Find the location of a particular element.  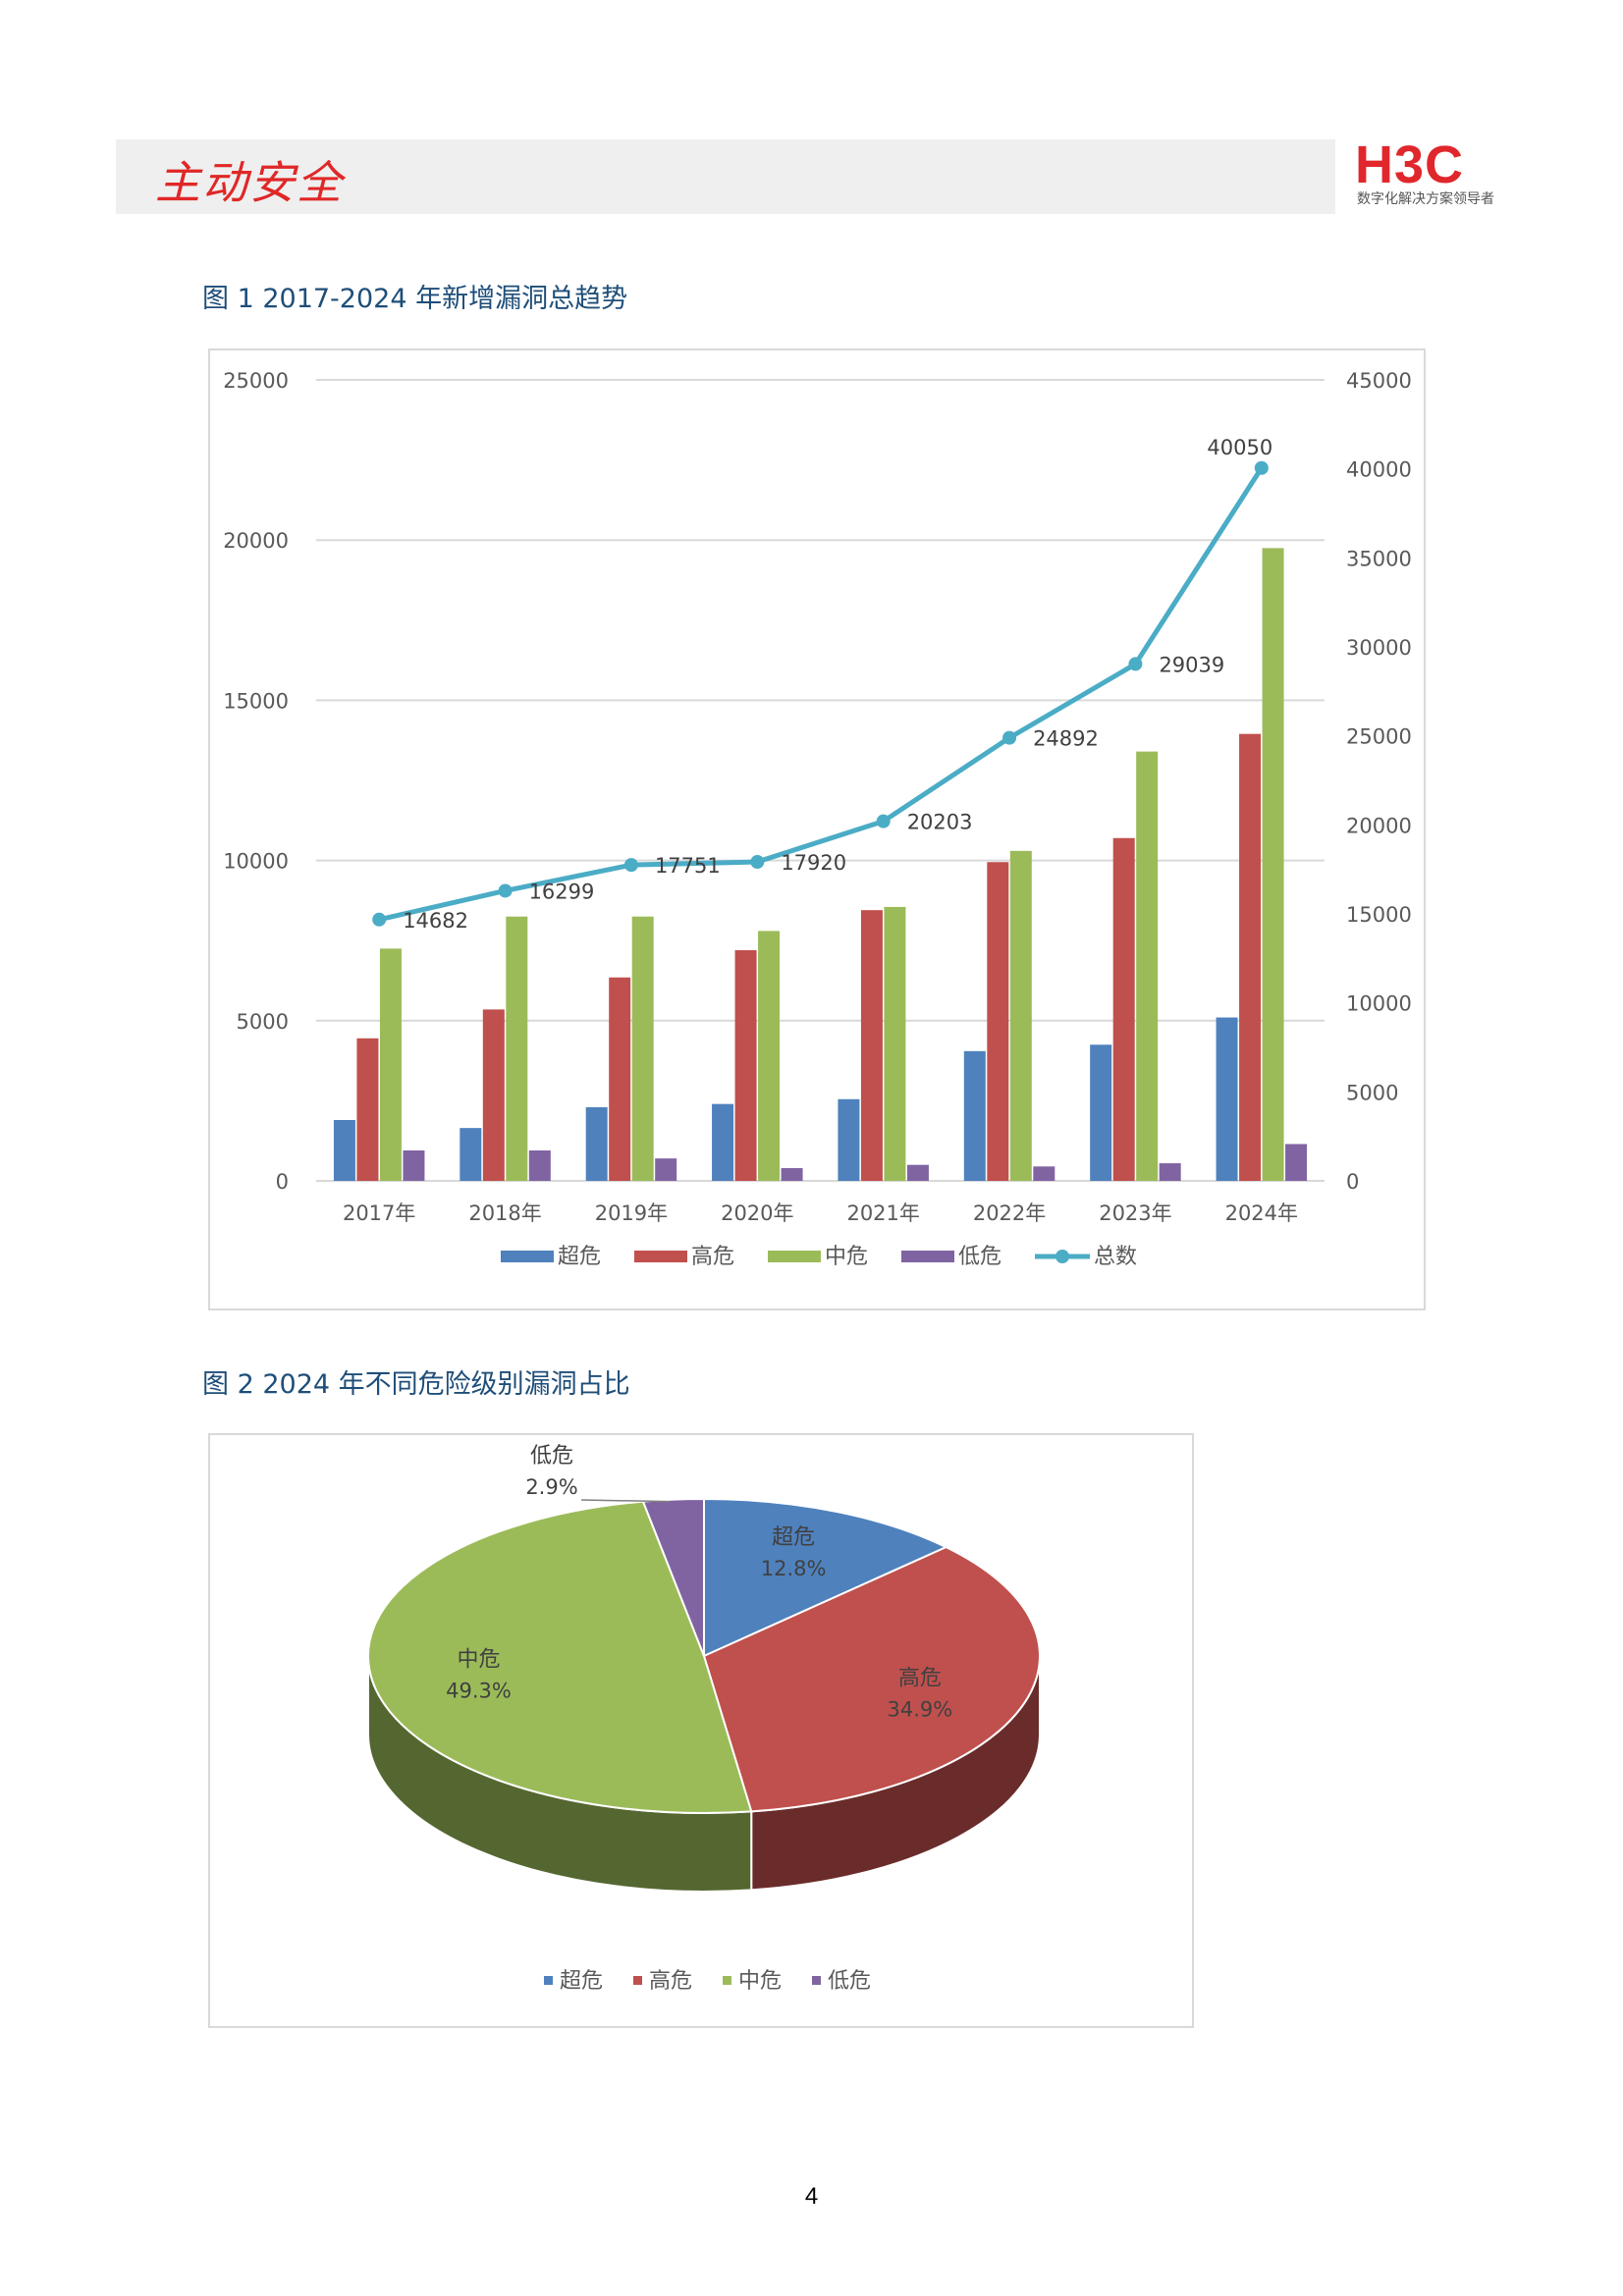

bar-超危-2021年 is located at coordinates (849, 1139).